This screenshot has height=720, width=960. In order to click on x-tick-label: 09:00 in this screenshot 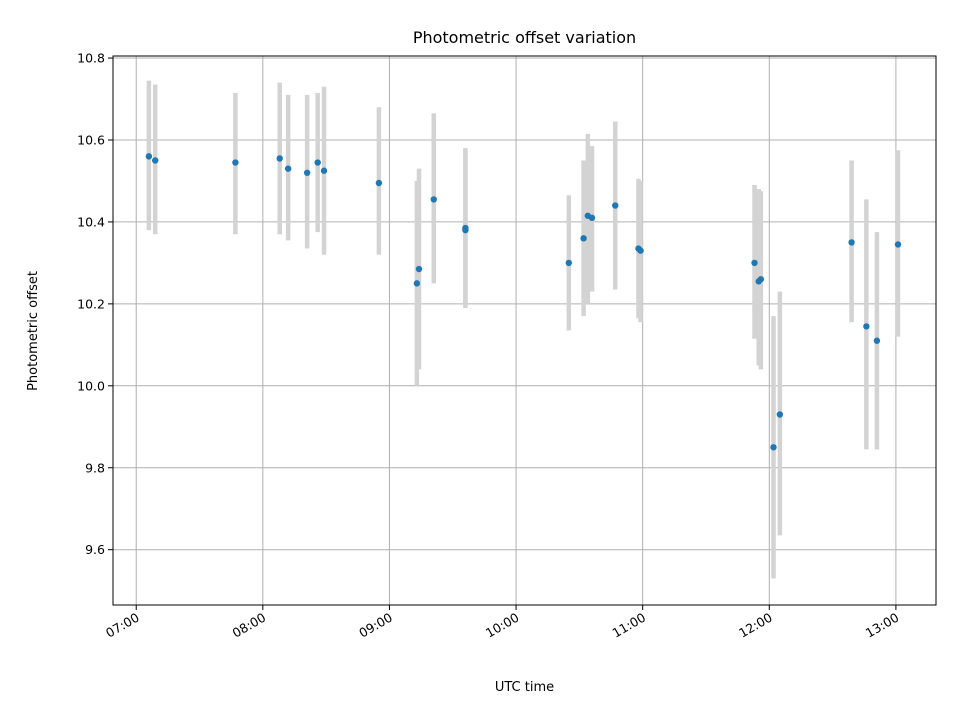, I will do `click(375, 625)`.